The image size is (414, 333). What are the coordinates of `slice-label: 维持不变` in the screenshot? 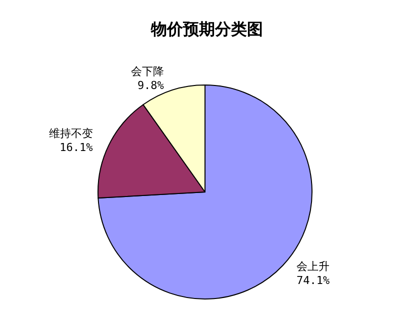 It's located at (70, 133).